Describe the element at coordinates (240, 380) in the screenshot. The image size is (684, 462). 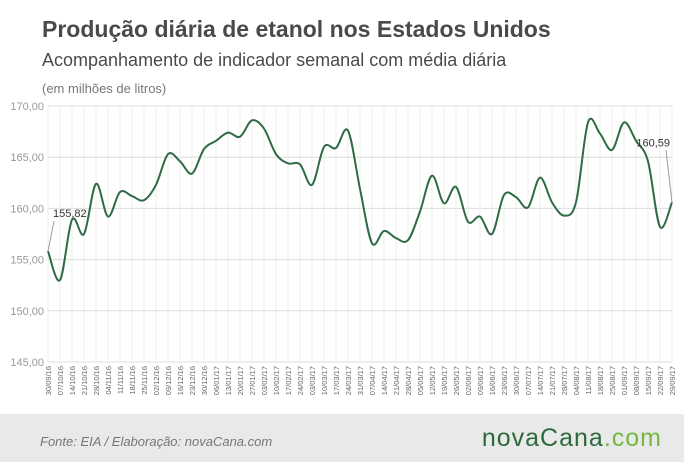
I see `x-tick-label: 20/01/17` at that location.